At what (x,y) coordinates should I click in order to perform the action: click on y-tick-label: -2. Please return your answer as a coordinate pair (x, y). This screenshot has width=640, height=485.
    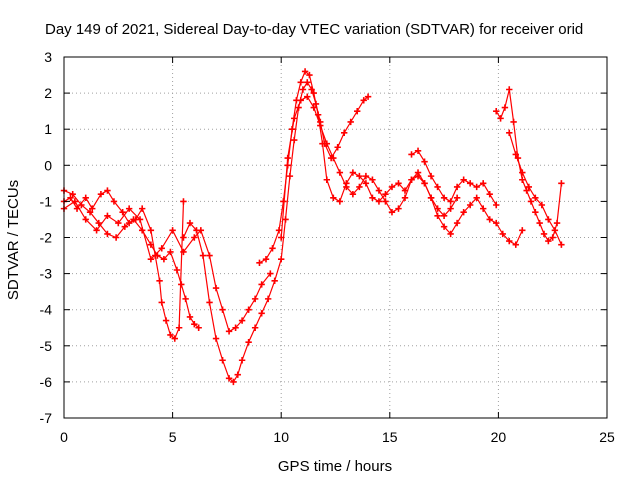
    Looking at the image, I should click on (46, 238).